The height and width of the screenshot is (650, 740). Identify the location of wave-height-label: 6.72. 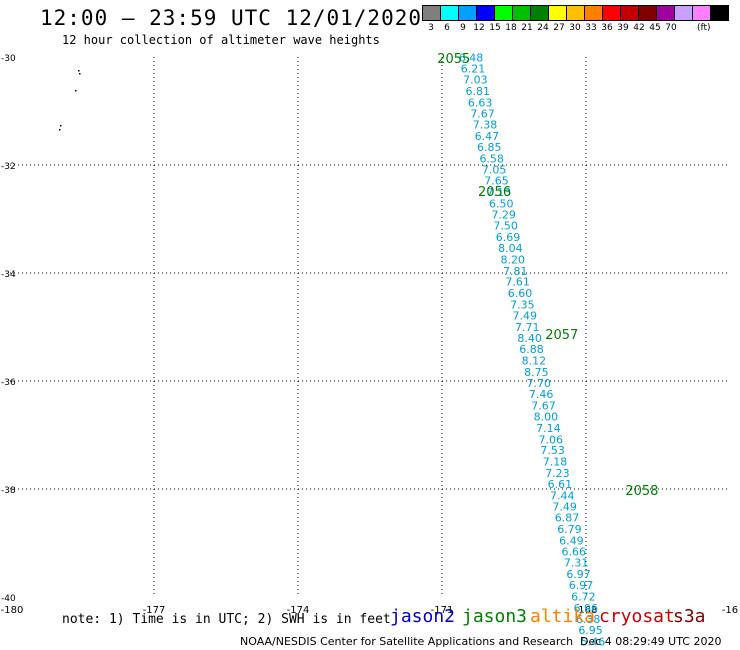
(583, 596).